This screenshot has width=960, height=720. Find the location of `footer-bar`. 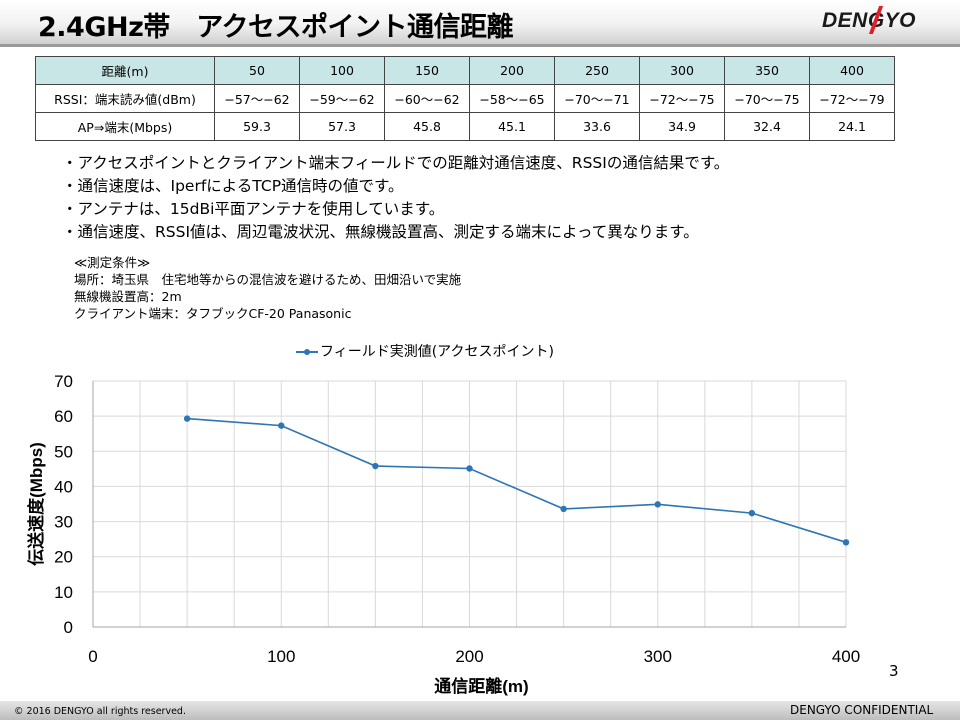

footer-bar is located at coordinates (480, 710).